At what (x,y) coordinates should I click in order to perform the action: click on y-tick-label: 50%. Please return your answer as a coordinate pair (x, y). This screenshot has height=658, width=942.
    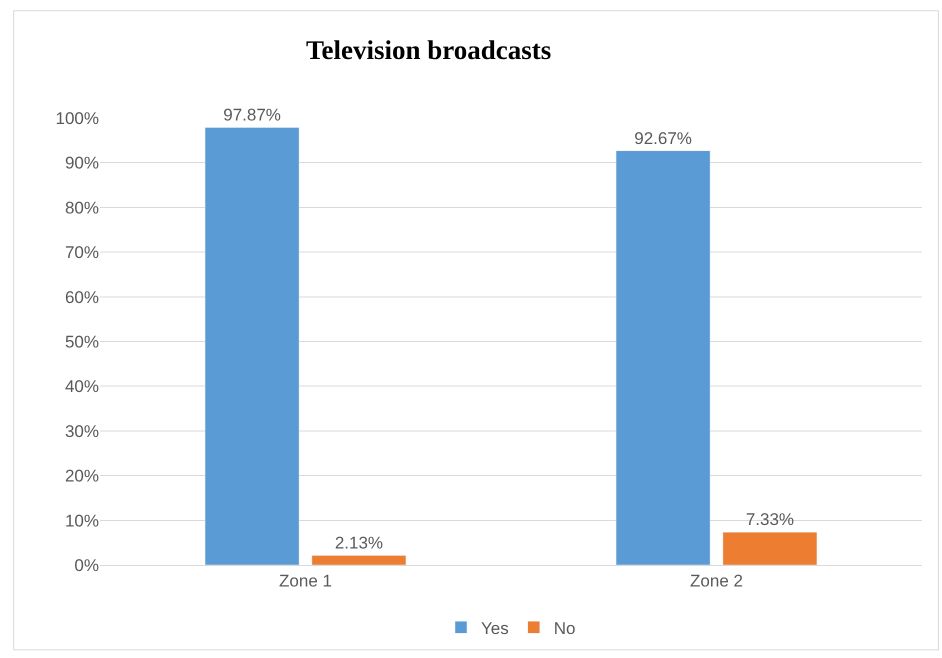
    Looking at the image, I should click on (81, 342).